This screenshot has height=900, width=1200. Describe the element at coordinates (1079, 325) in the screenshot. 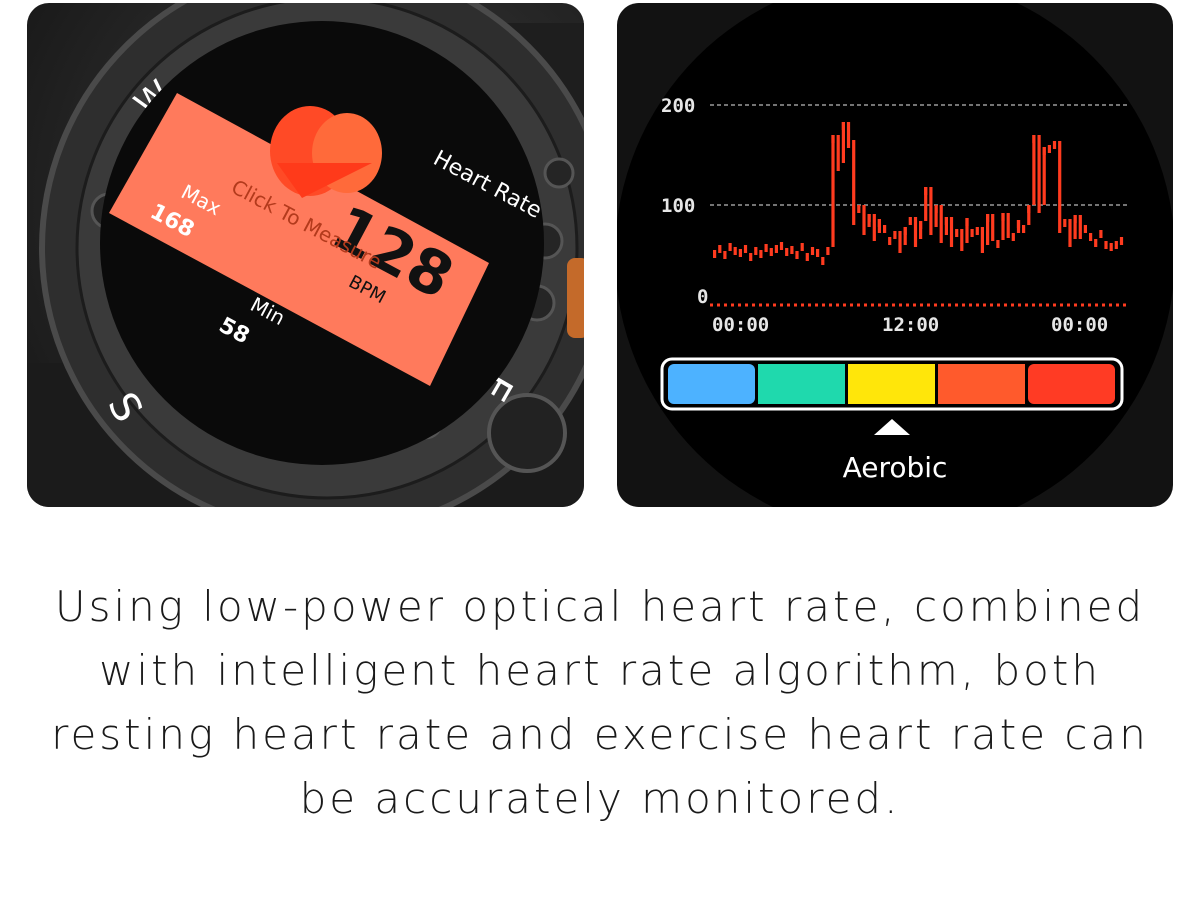

I see `x-tick-label-end: 00:00` at that location.